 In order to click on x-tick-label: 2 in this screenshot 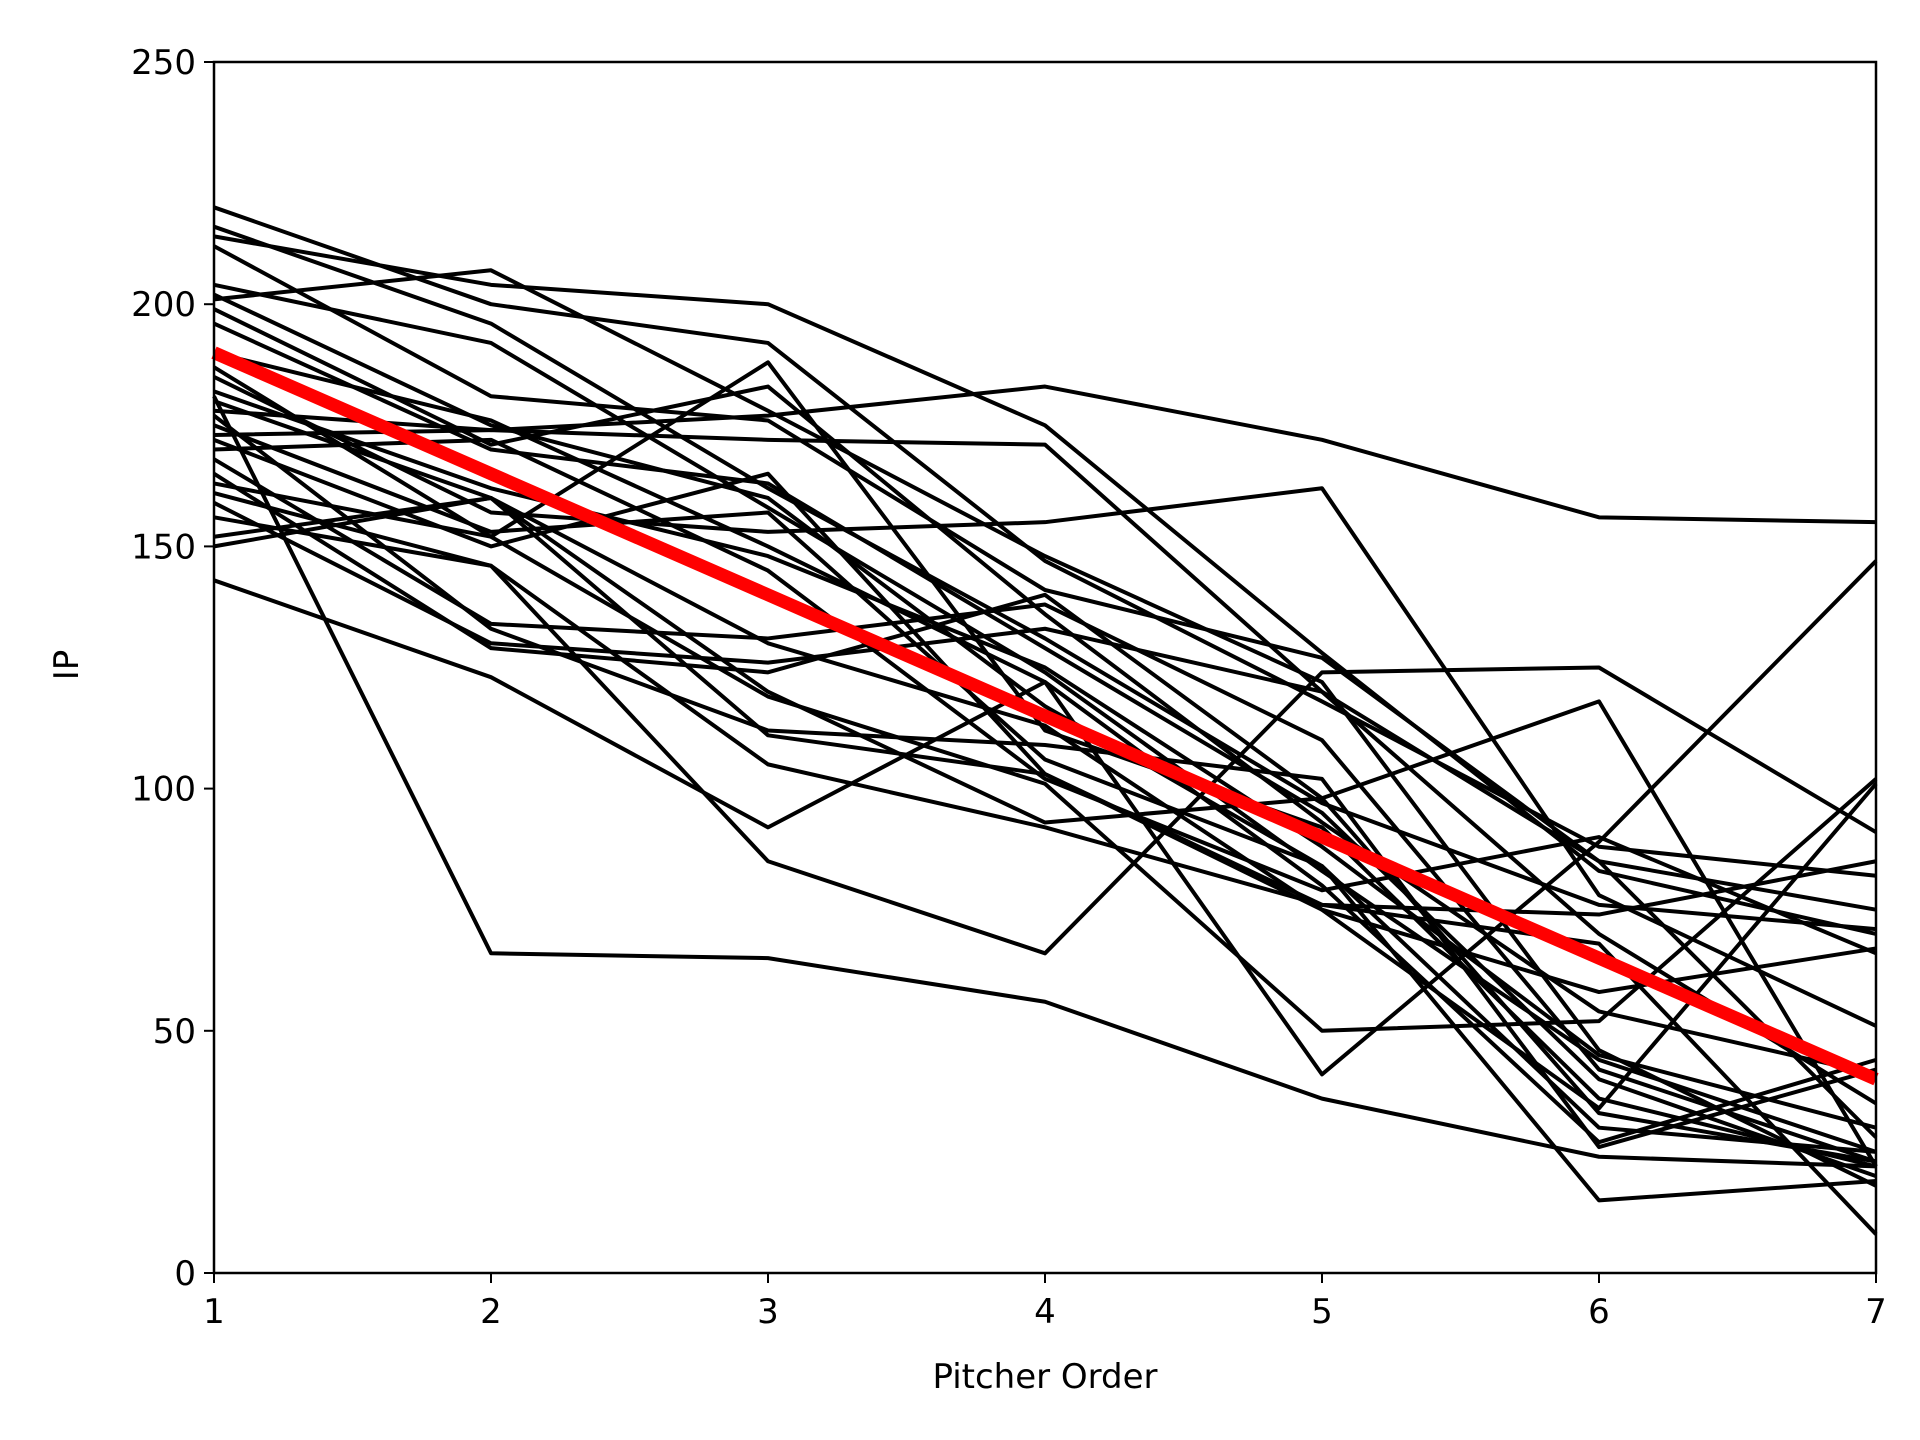, I will do `click(491, 1312)`.